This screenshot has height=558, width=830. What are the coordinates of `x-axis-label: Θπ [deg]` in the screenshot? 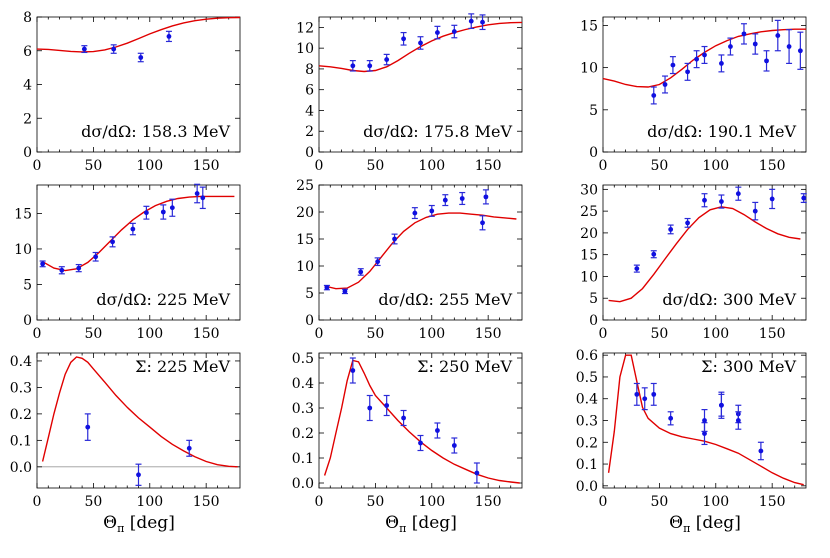 It's located at (421, 524).